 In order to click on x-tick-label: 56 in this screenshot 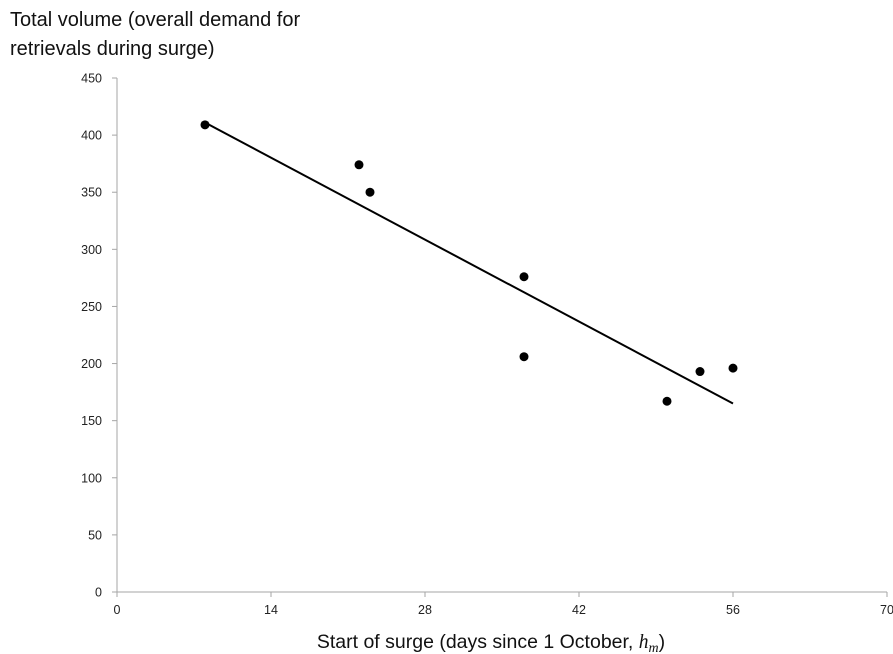, I will do `click(733, 610)`.